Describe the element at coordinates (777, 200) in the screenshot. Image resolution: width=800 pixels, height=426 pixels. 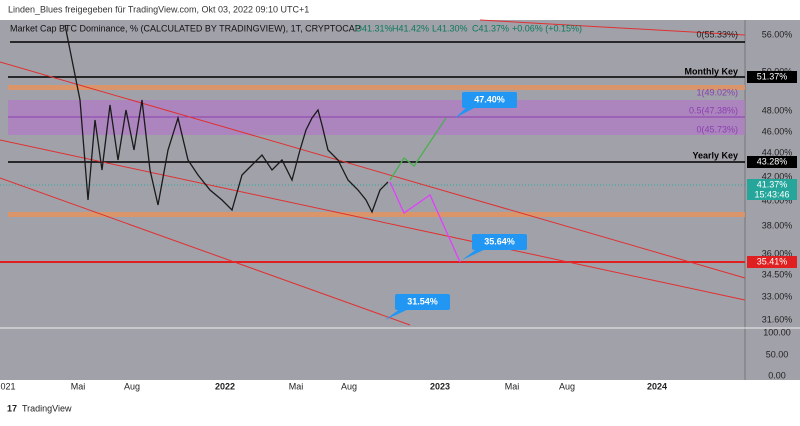
I see `price-tick: 40.00%` at that location.